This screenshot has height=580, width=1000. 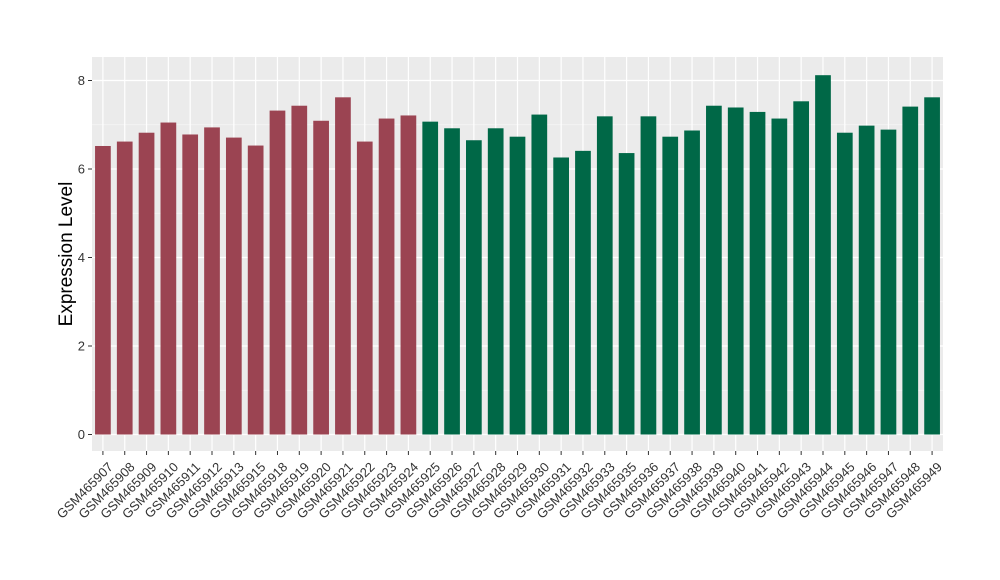 What do you see at coordinates (103, 290) in the screenshot?
I see `bar-GSM465907` at bounding box center [103, 290].